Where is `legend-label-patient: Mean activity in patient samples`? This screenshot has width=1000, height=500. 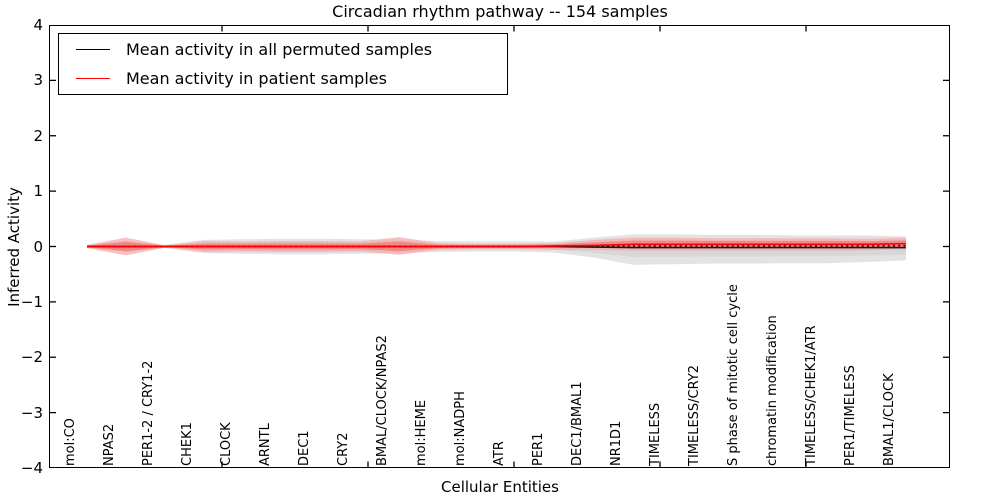
legend-label-patient: Mean activity in patient samples is located at coordinates (256, 78).